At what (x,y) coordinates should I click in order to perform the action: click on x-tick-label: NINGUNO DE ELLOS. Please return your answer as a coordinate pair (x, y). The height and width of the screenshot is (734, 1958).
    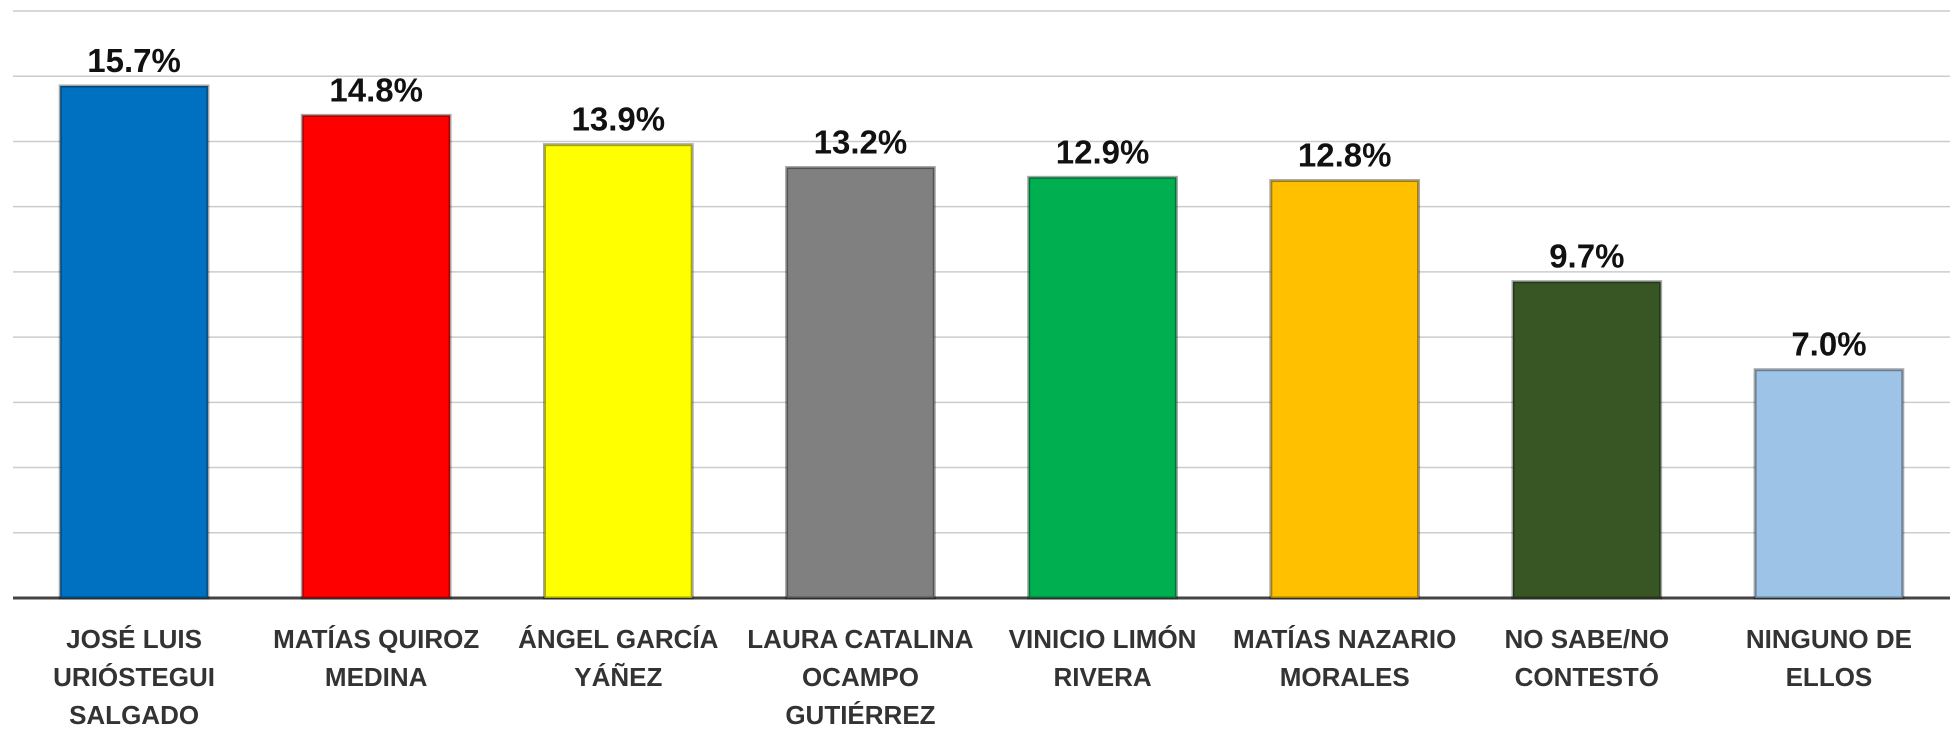
    Looking at the image, I should click on (1828, 658).